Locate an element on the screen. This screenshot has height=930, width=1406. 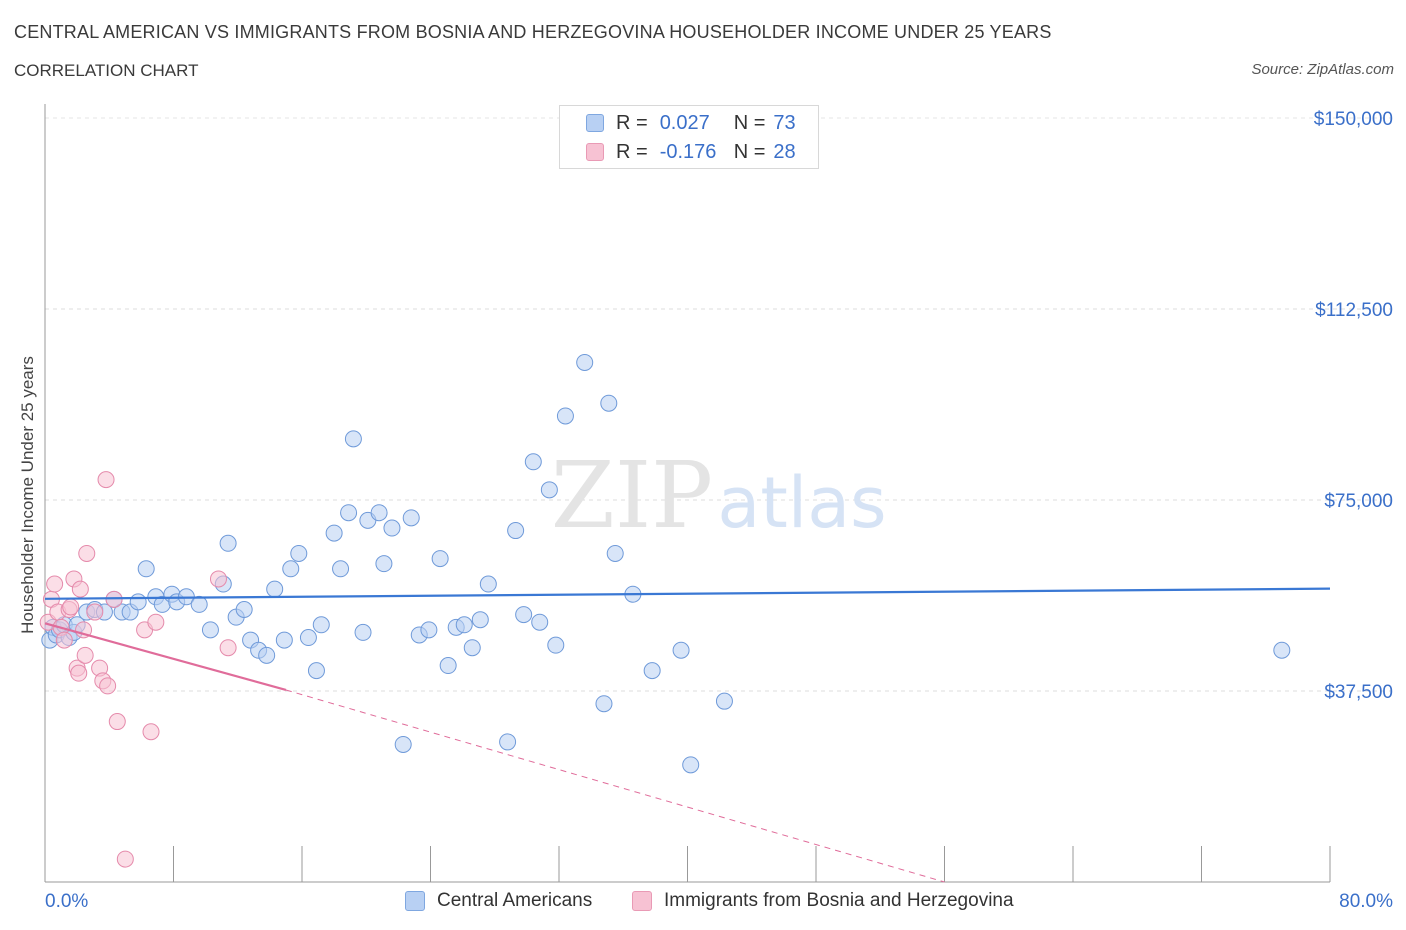
legend-row-central-americans: R = 0.027 N = 73 is located at coordinates (691, 123).